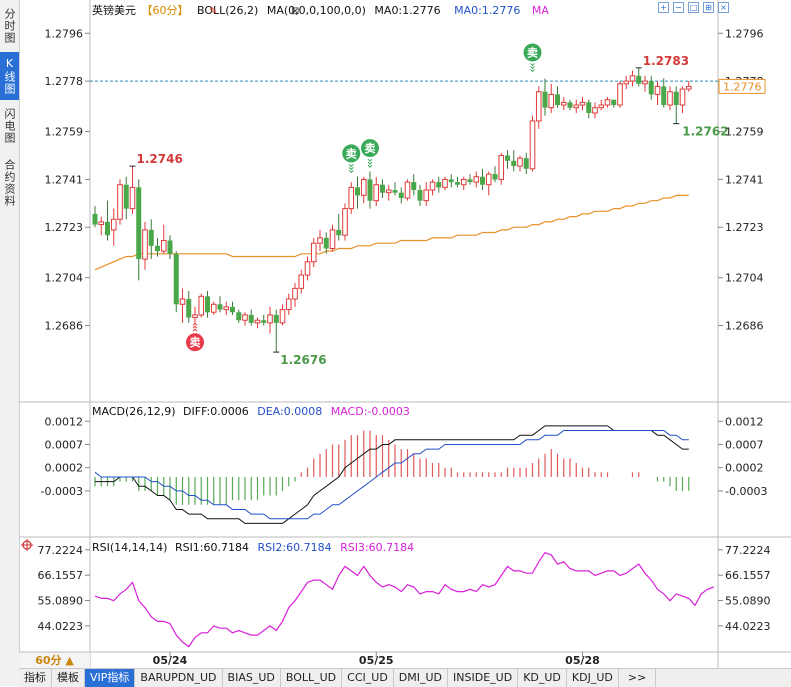  Describe the element at coordinates (744, 326) in the screenshot. I see `price-right-tick-label: 1.2686` at that location.